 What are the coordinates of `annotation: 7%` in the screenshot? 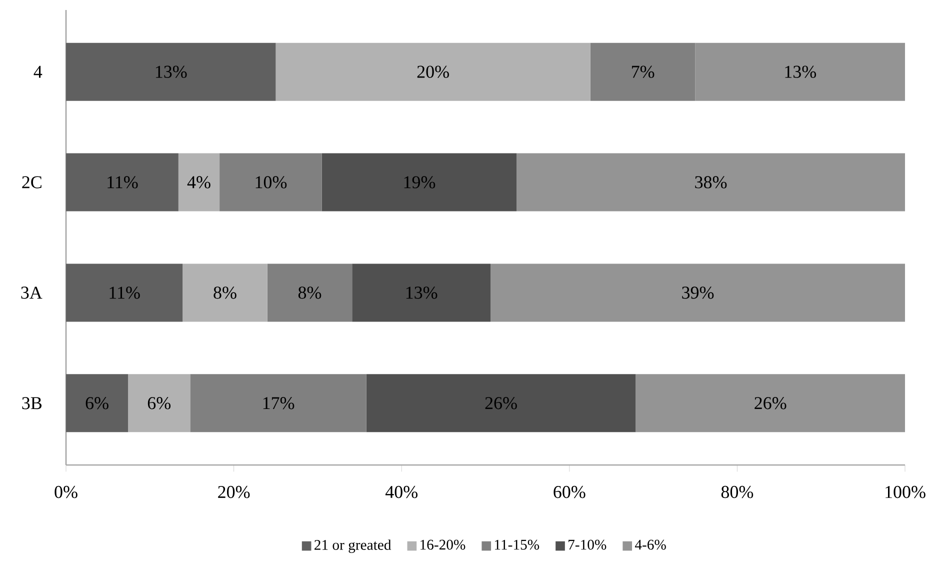 It's located at (643, 72).